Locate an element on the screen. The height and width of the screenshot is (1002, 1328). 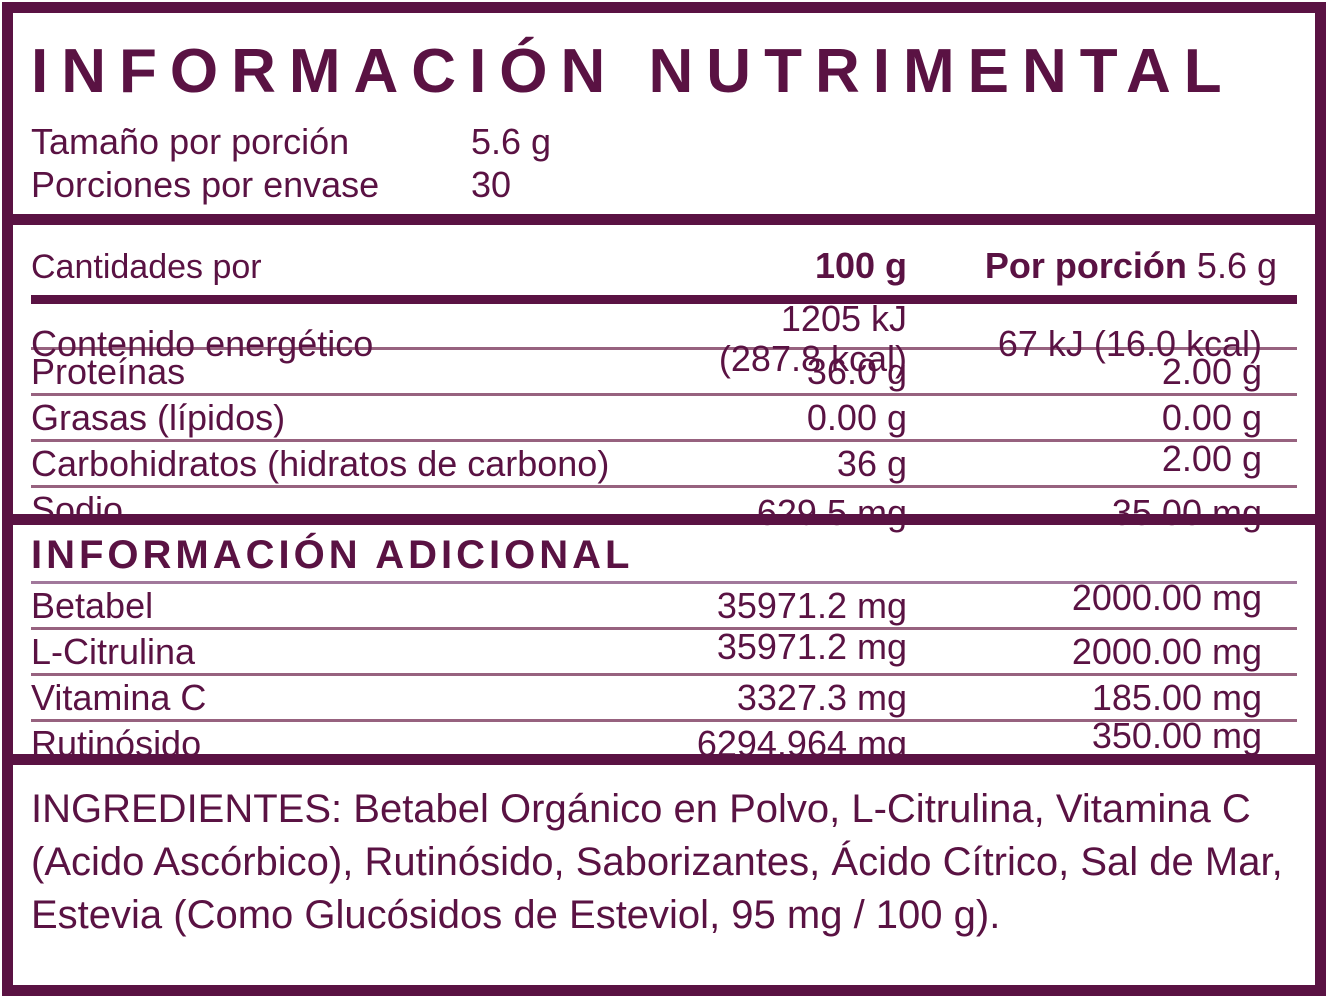
column-header-portion: Por porción 5.6 g is located at coordinates (1102, 266).